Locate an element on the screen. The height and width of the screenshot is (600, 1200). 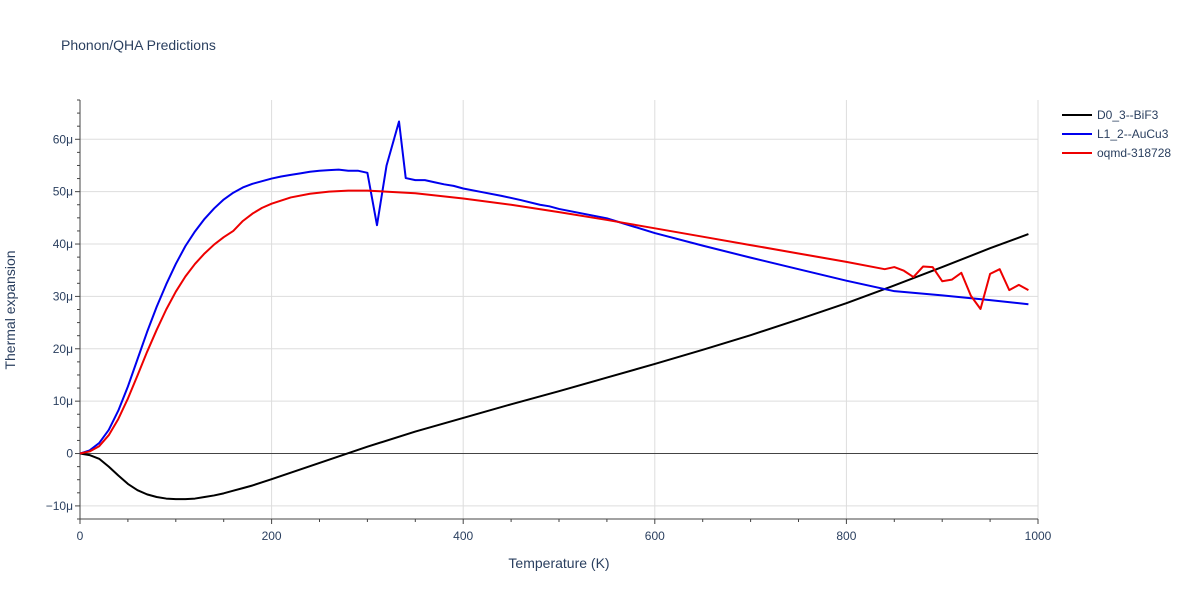
y-tick-label: 60μ is located at coordinates (63, 139).